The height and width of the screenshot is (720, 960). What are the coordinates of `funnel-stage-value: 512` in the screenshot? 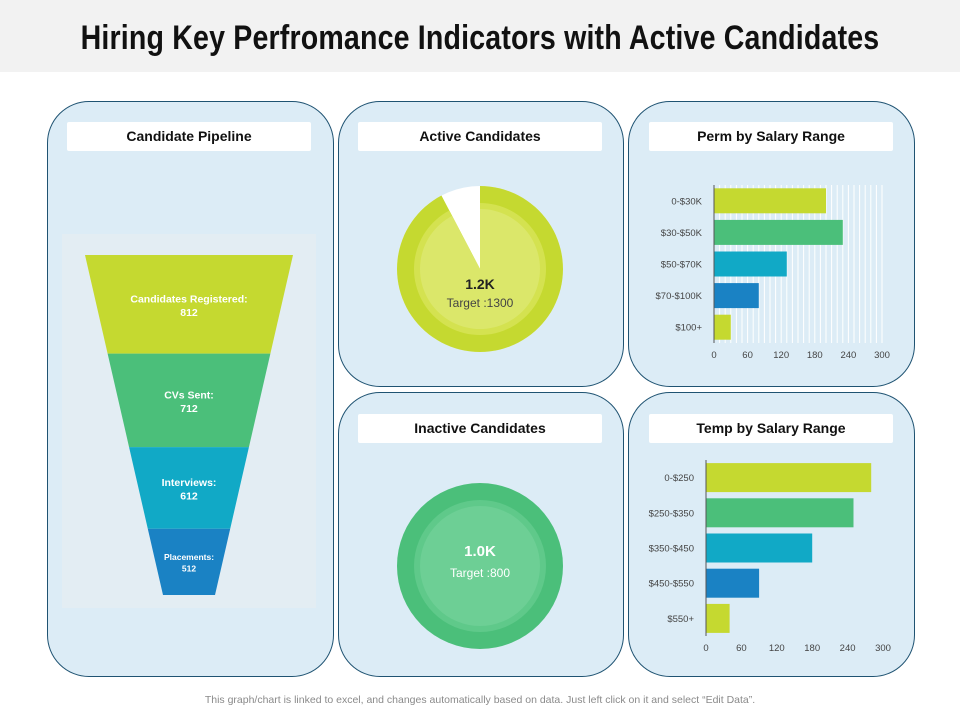 It's located at (189, 568).